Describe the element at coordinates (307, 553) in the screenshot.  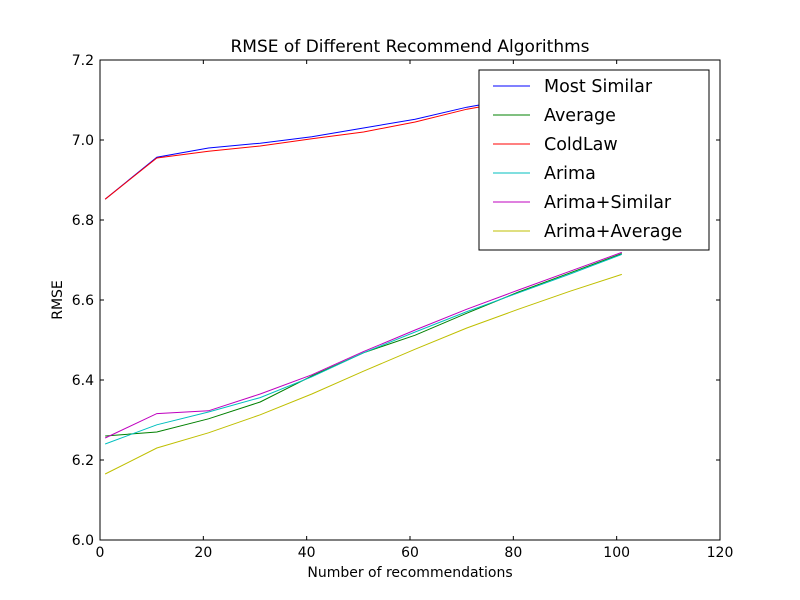
I see `x-tick-label: 40` at that location.